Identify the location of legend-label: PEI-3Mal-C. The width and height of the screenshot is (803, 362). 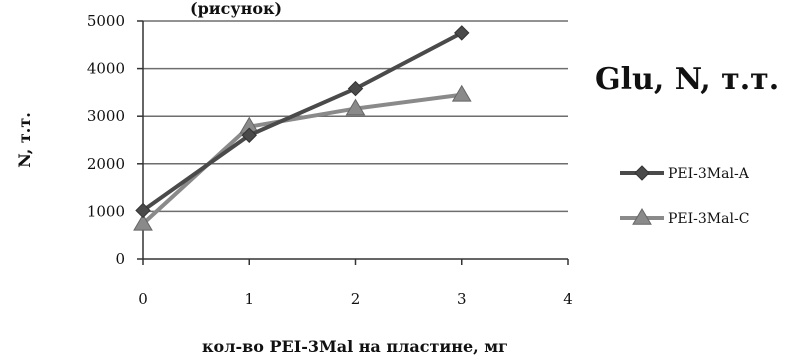
(708, 219).